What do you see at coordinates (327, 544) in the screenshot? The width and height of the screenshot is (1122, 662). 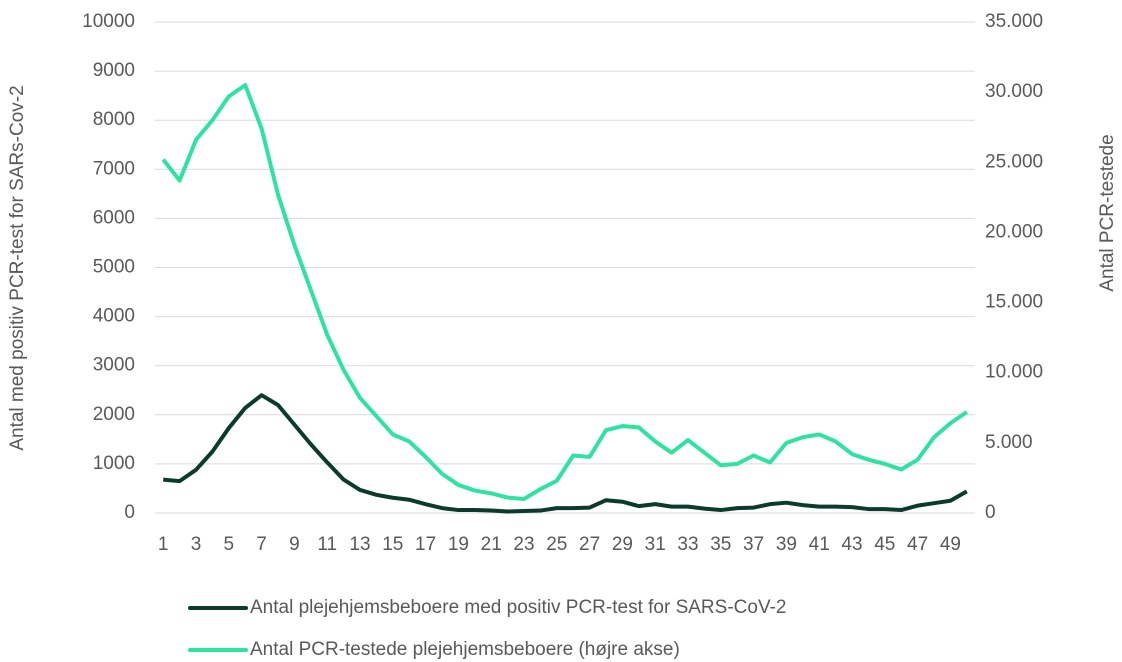 I see `x-tick-label: 11` at bounding box center [327, 544].